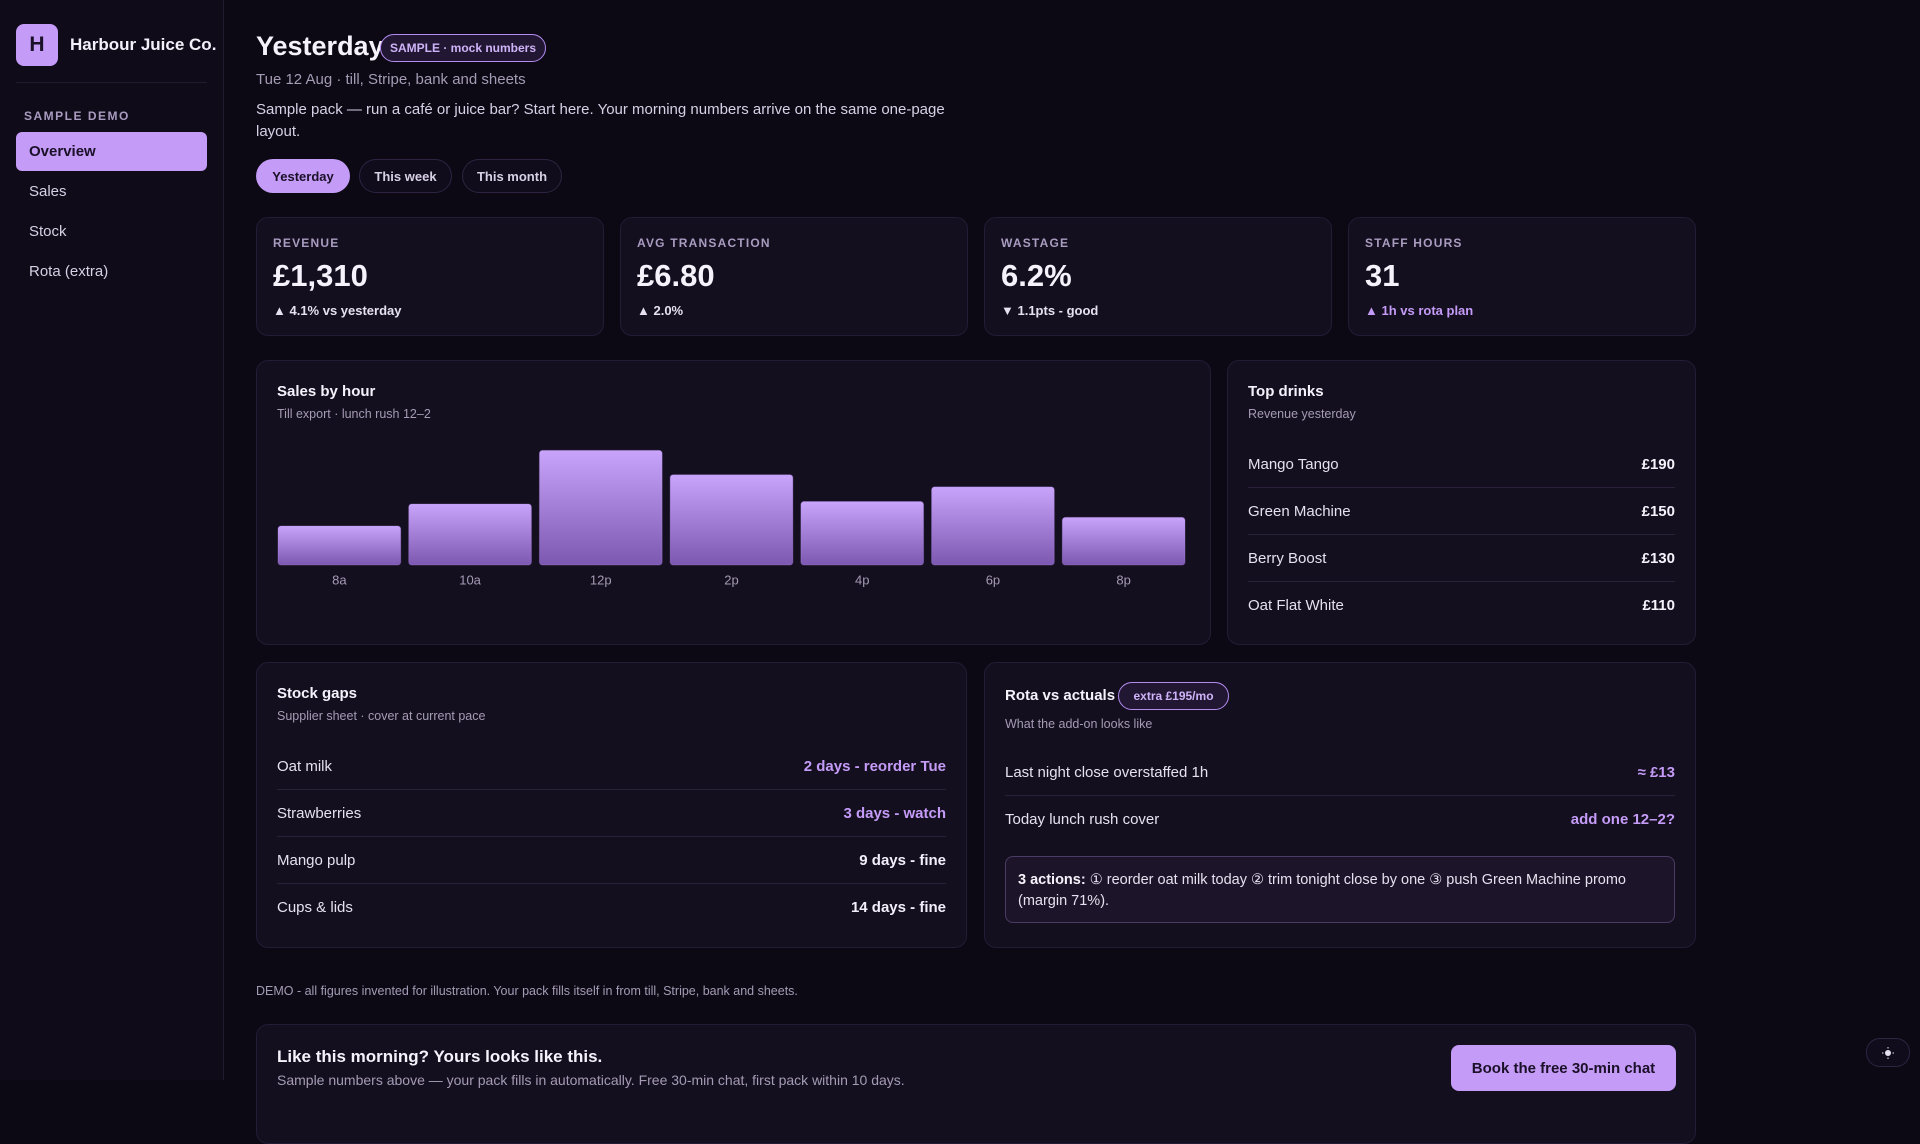  Describe the element at coordinates (1050, 310) in the screenshot. I see `kpi-delta: ▼ 1.1pts - good` at that location.